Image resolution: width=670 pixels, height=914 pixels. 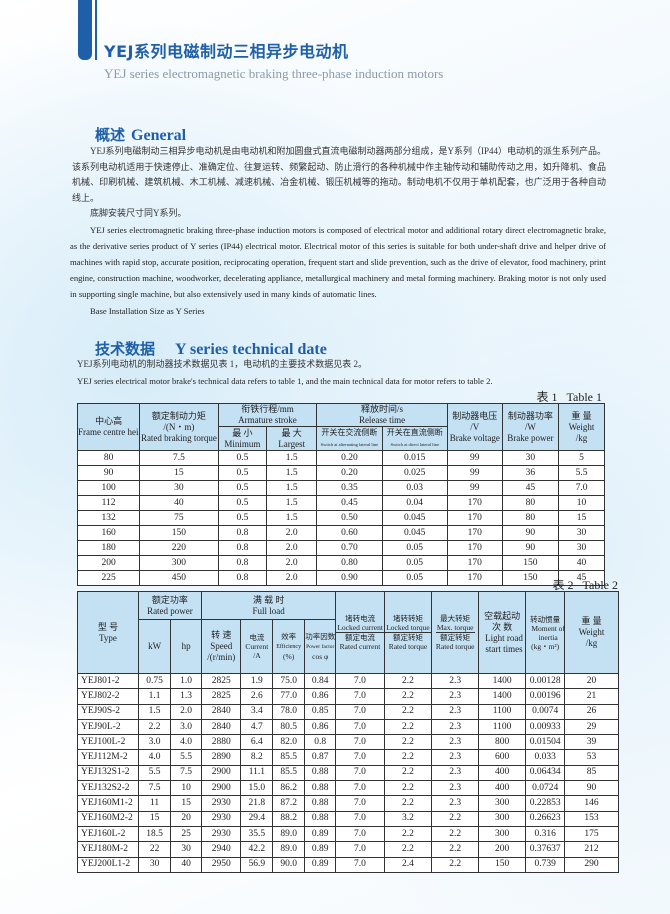 What do you see at coordinates (545, 742) in the screenshot?
I see `table-cell: 0.01504` at bounding box center [545, 742].